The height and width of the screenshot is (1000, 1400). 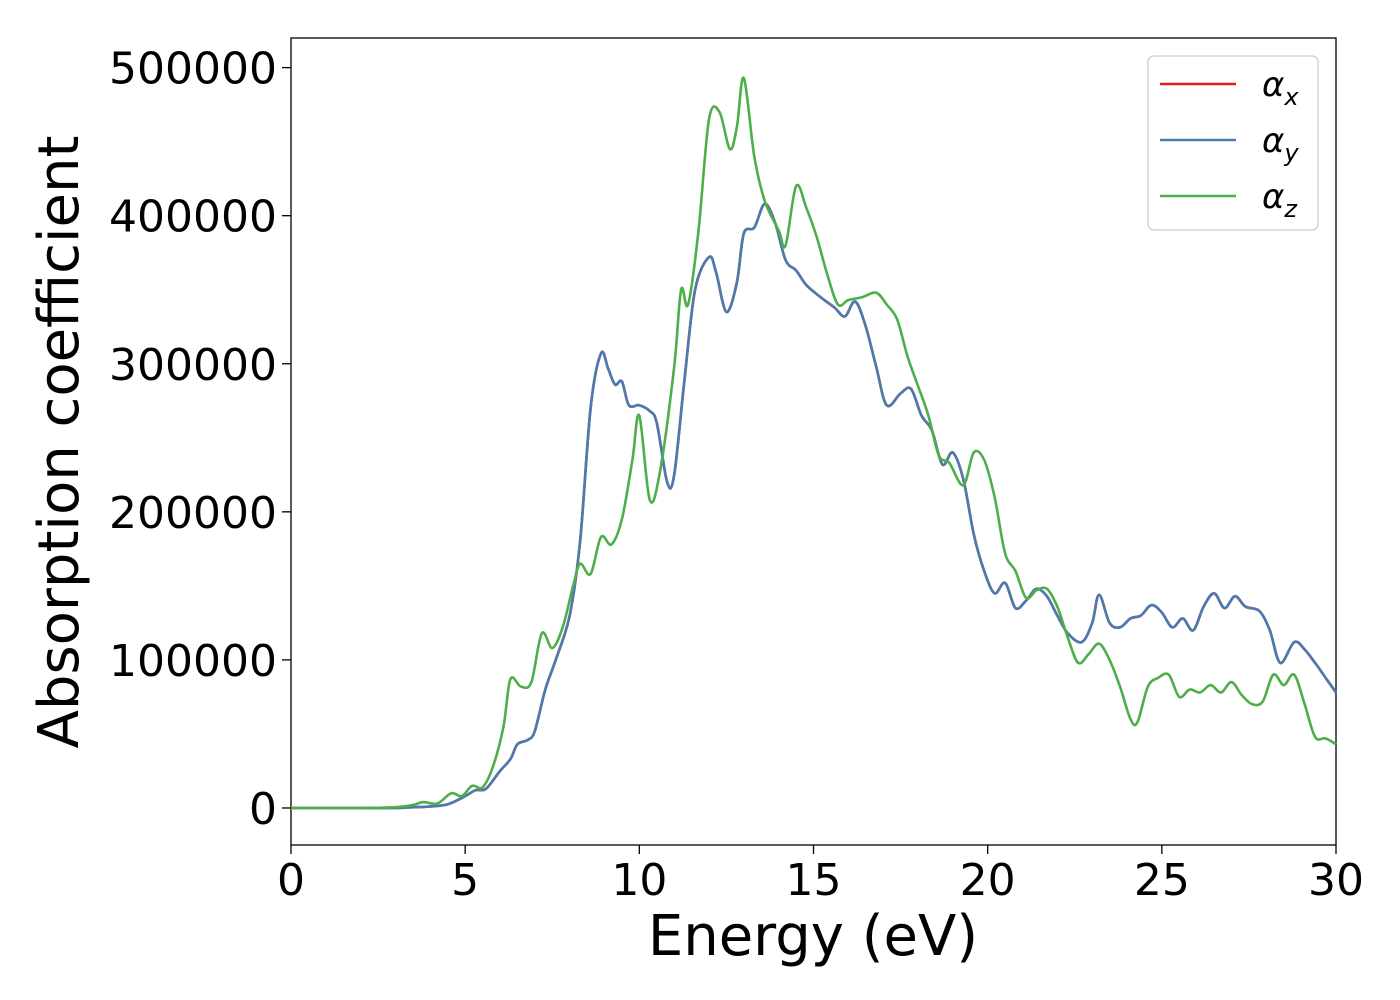 What do you see at coordinates (59, 442) in the screenshot?
I see `y-axis-title: Absorption coefficient` at bounding box center [59, 442].